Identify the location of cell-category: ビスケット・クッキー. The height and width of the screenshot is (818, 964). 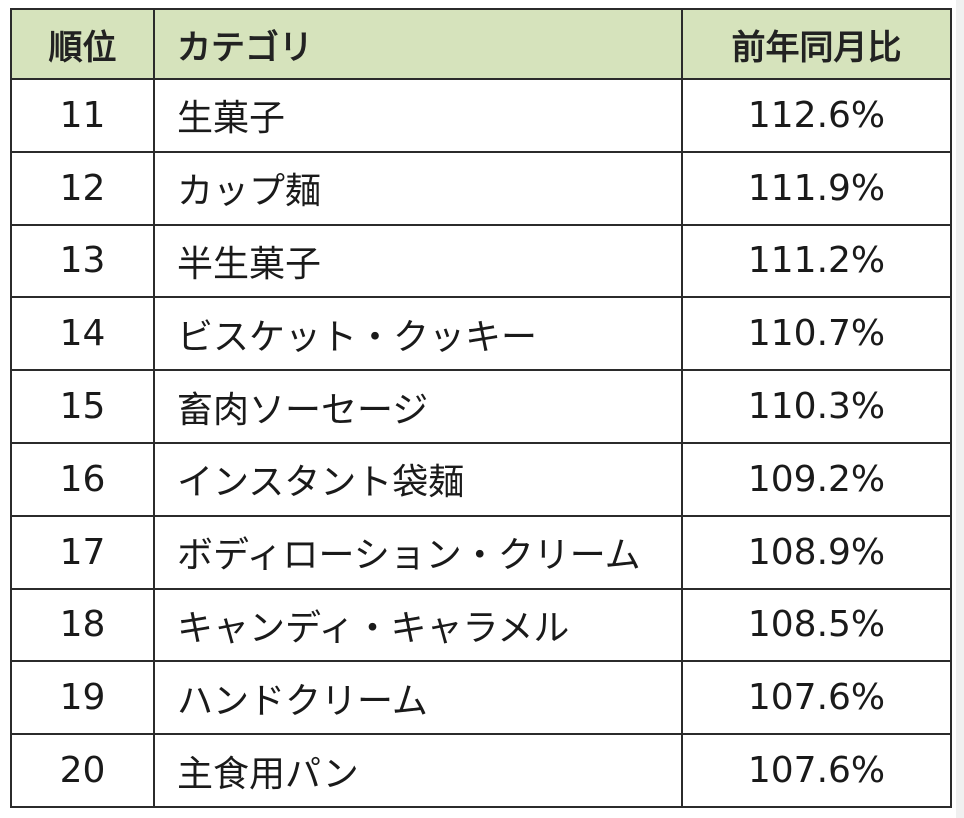
(418, 334).